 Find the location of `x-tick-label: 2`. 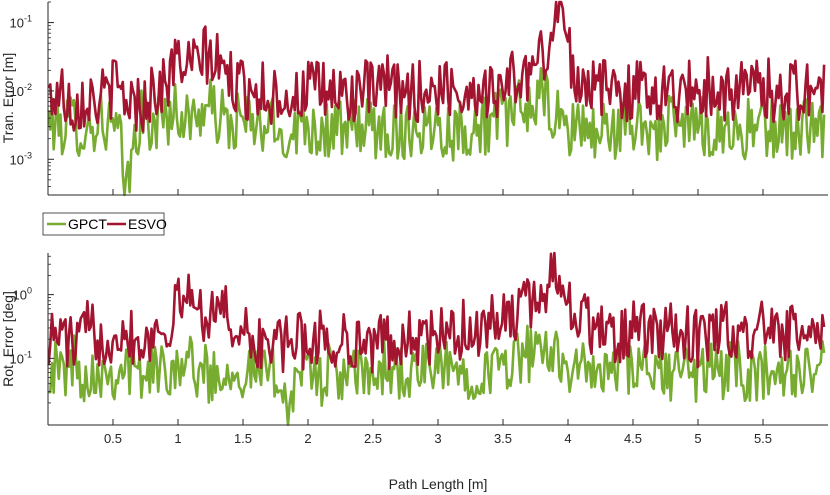

x-tick-label: 2 is located at coordinates (307, 438).